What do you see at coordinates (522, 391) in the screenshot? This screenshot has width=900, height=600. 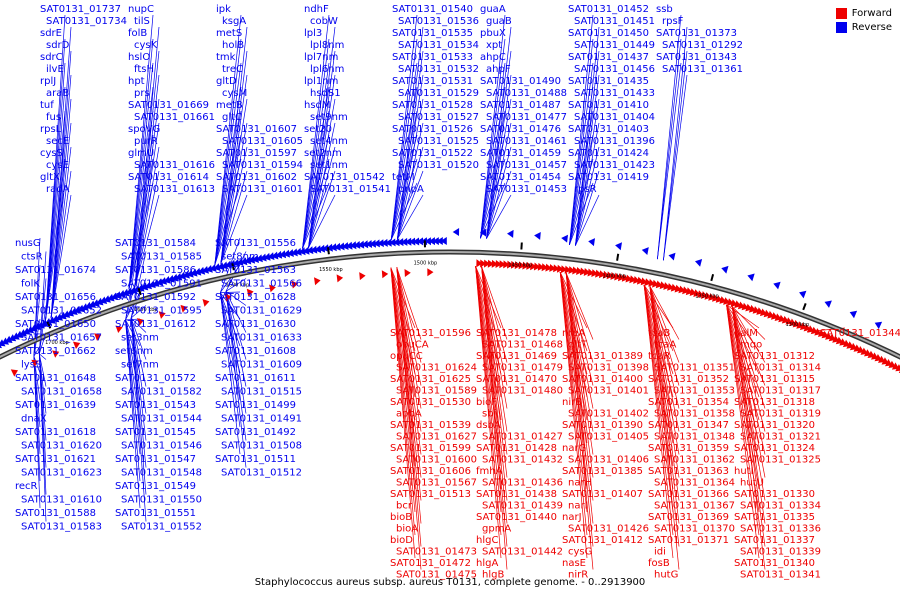 I see `feature-label: SAT0131_01480` at bounding box center [522, 391].